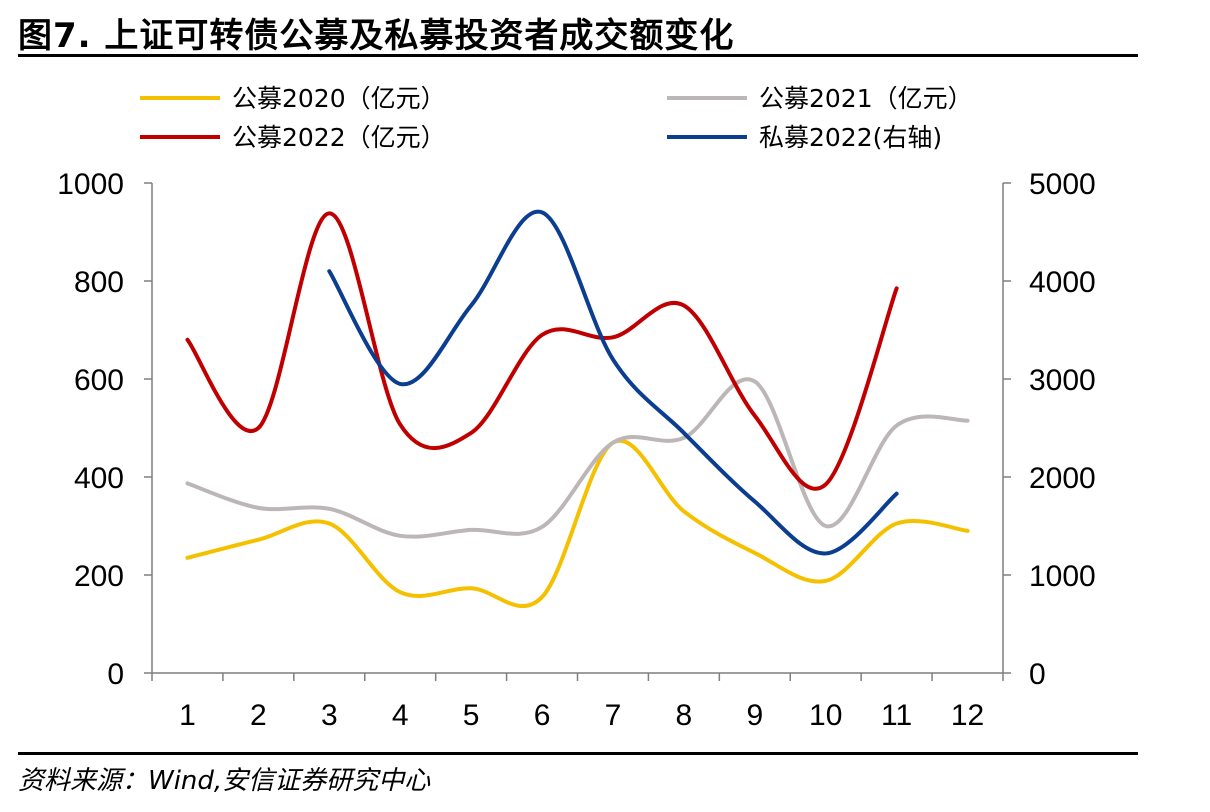  What do you see at coordinates (99, 380) in the screenshot?
I see `y-tick-label: 600` at bounding box center [99, 380].